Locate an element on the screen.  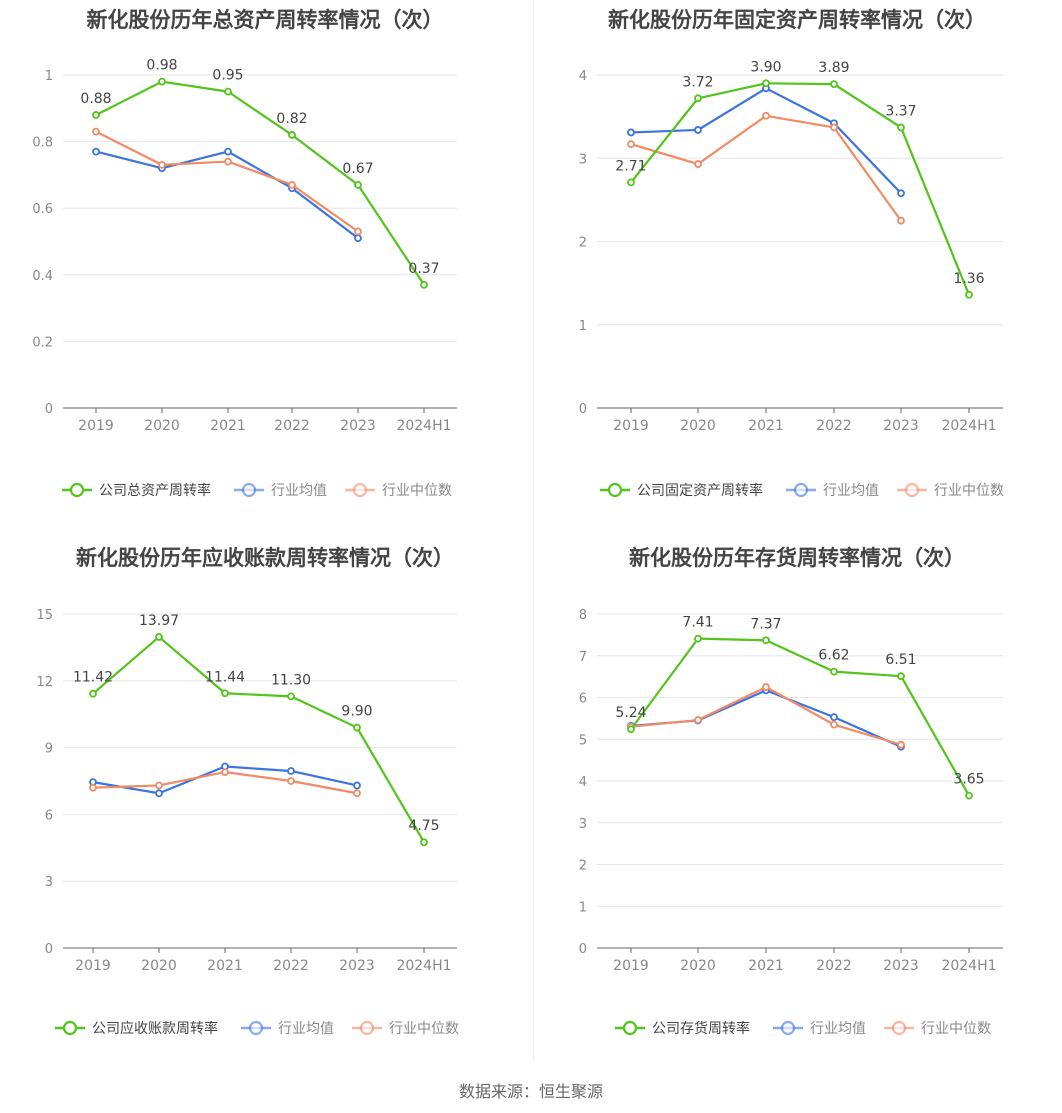
chart-title-fixed-asset-turnover: 新化股份历年固定资产周转率情况（次） is located at coordinates (797, 20).